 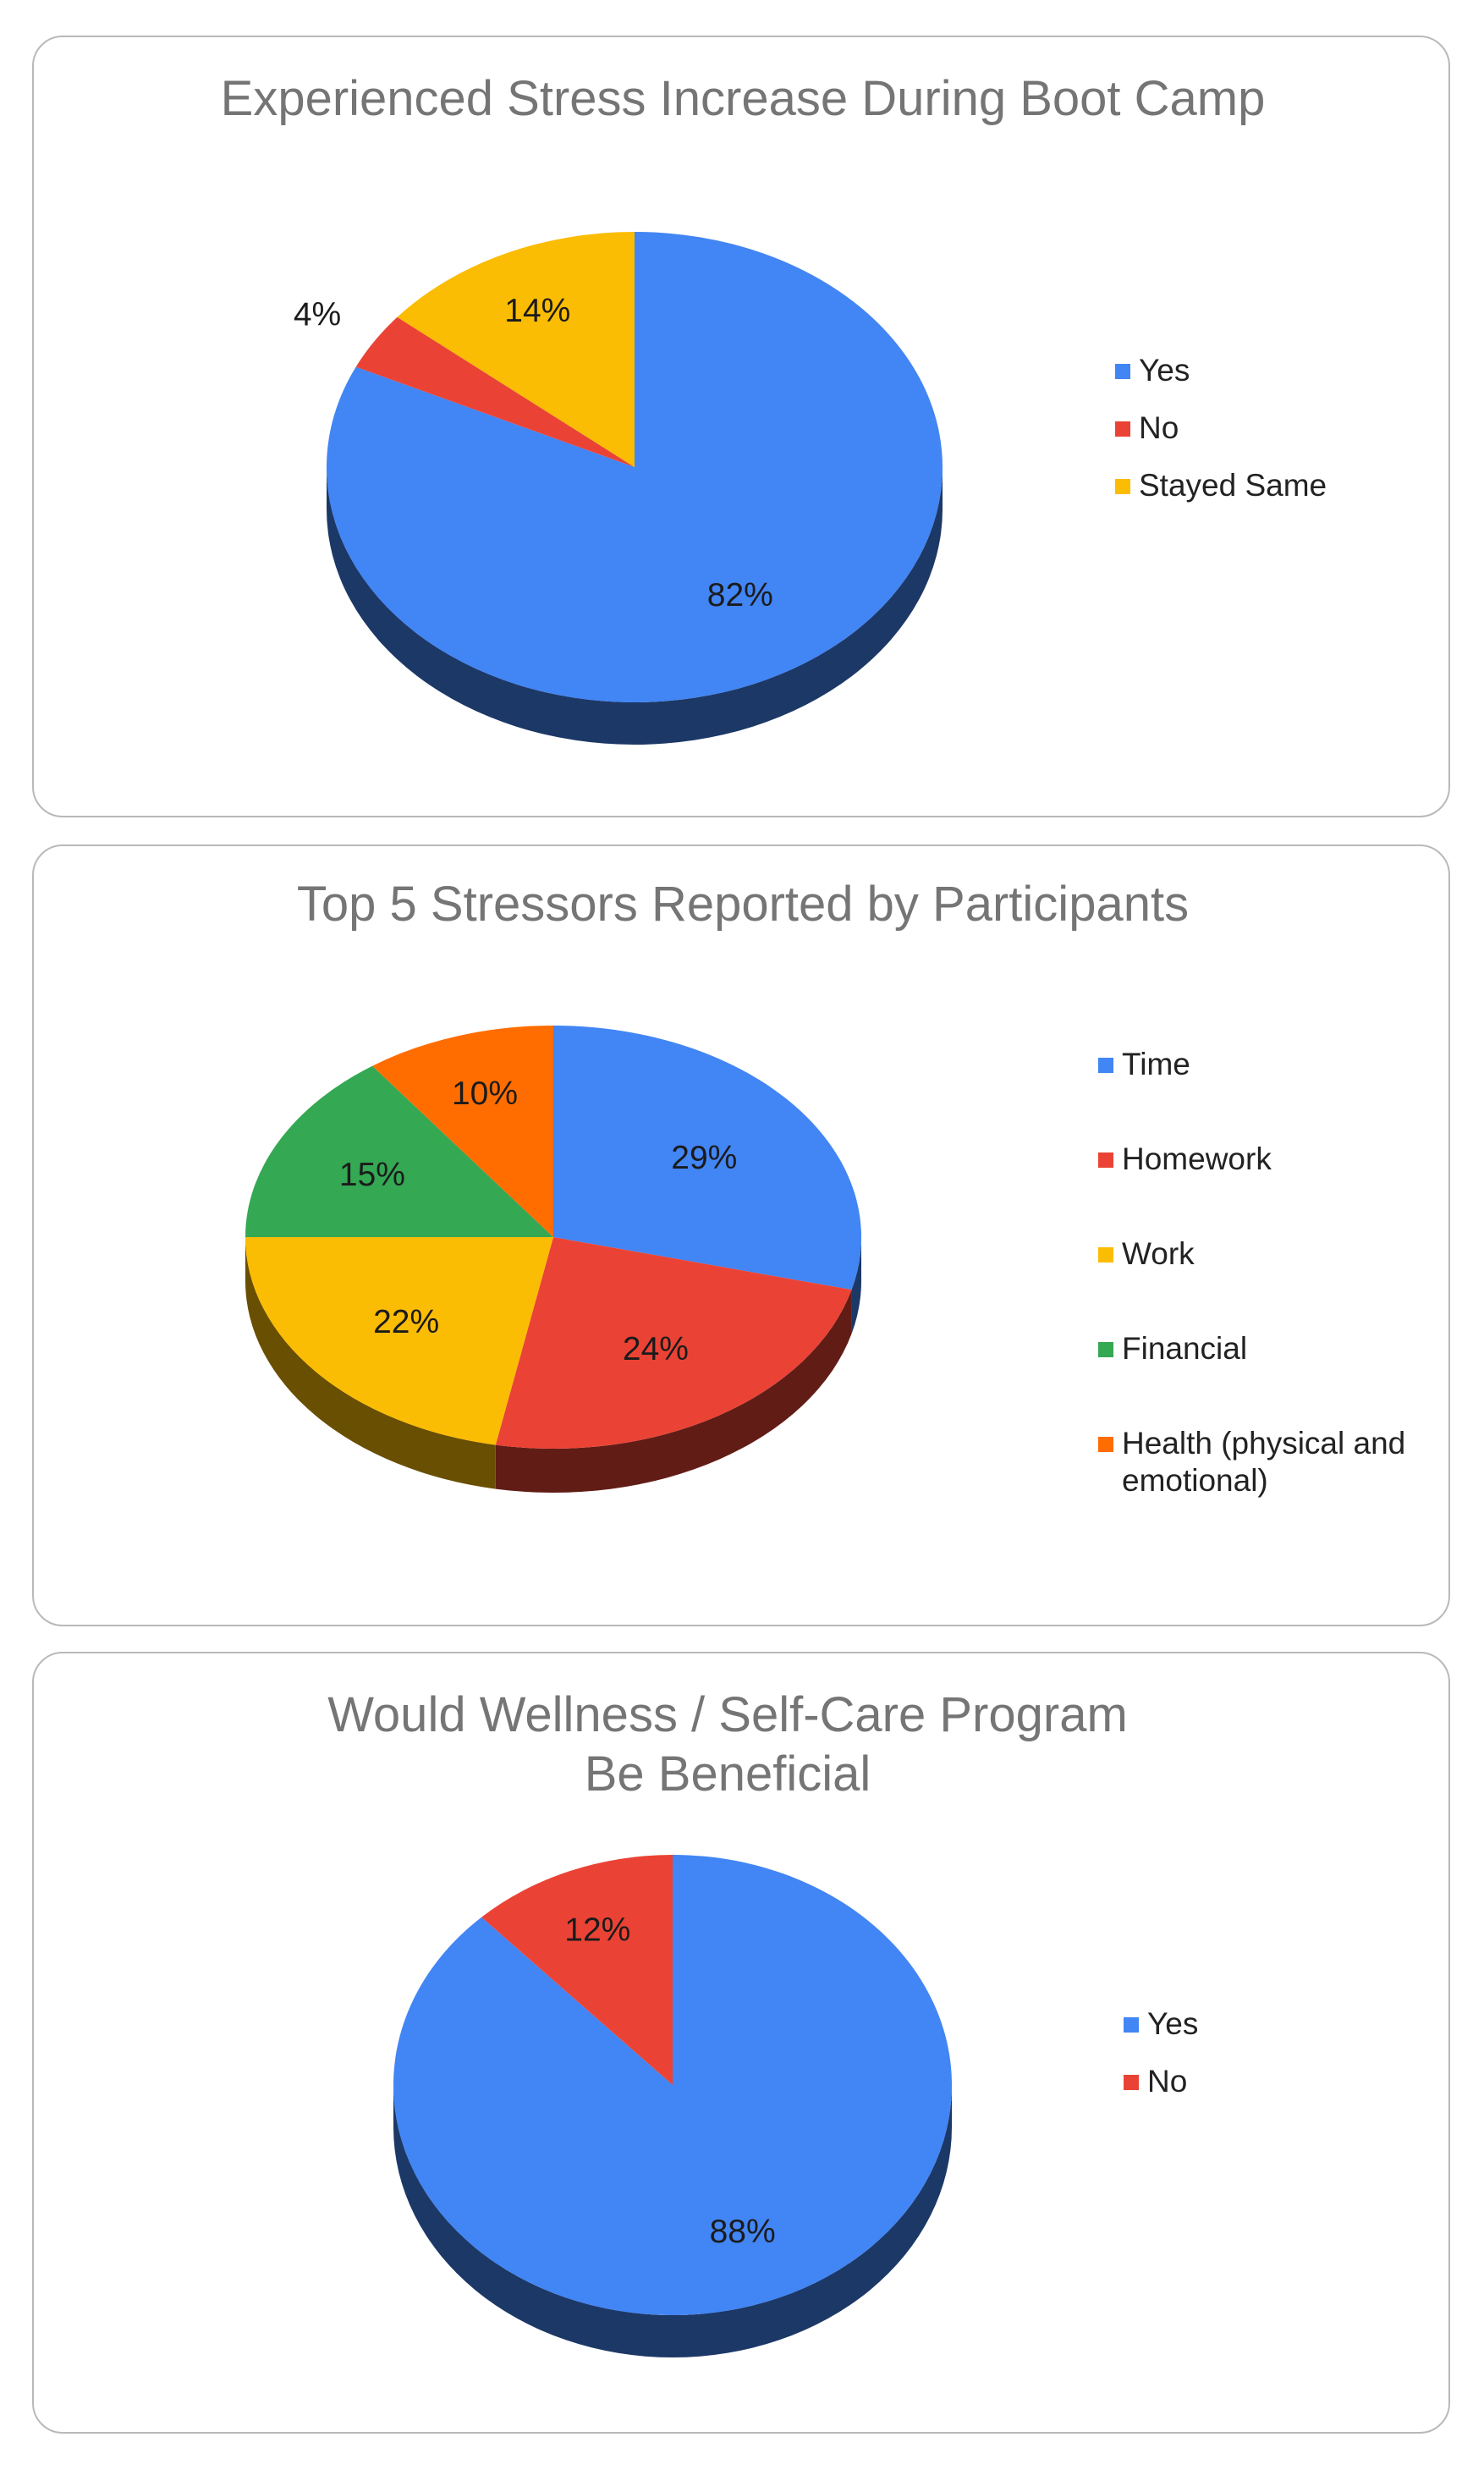 I want to click on chart-legend: Yes No Stayed Same, so click(x=1221, y=439).